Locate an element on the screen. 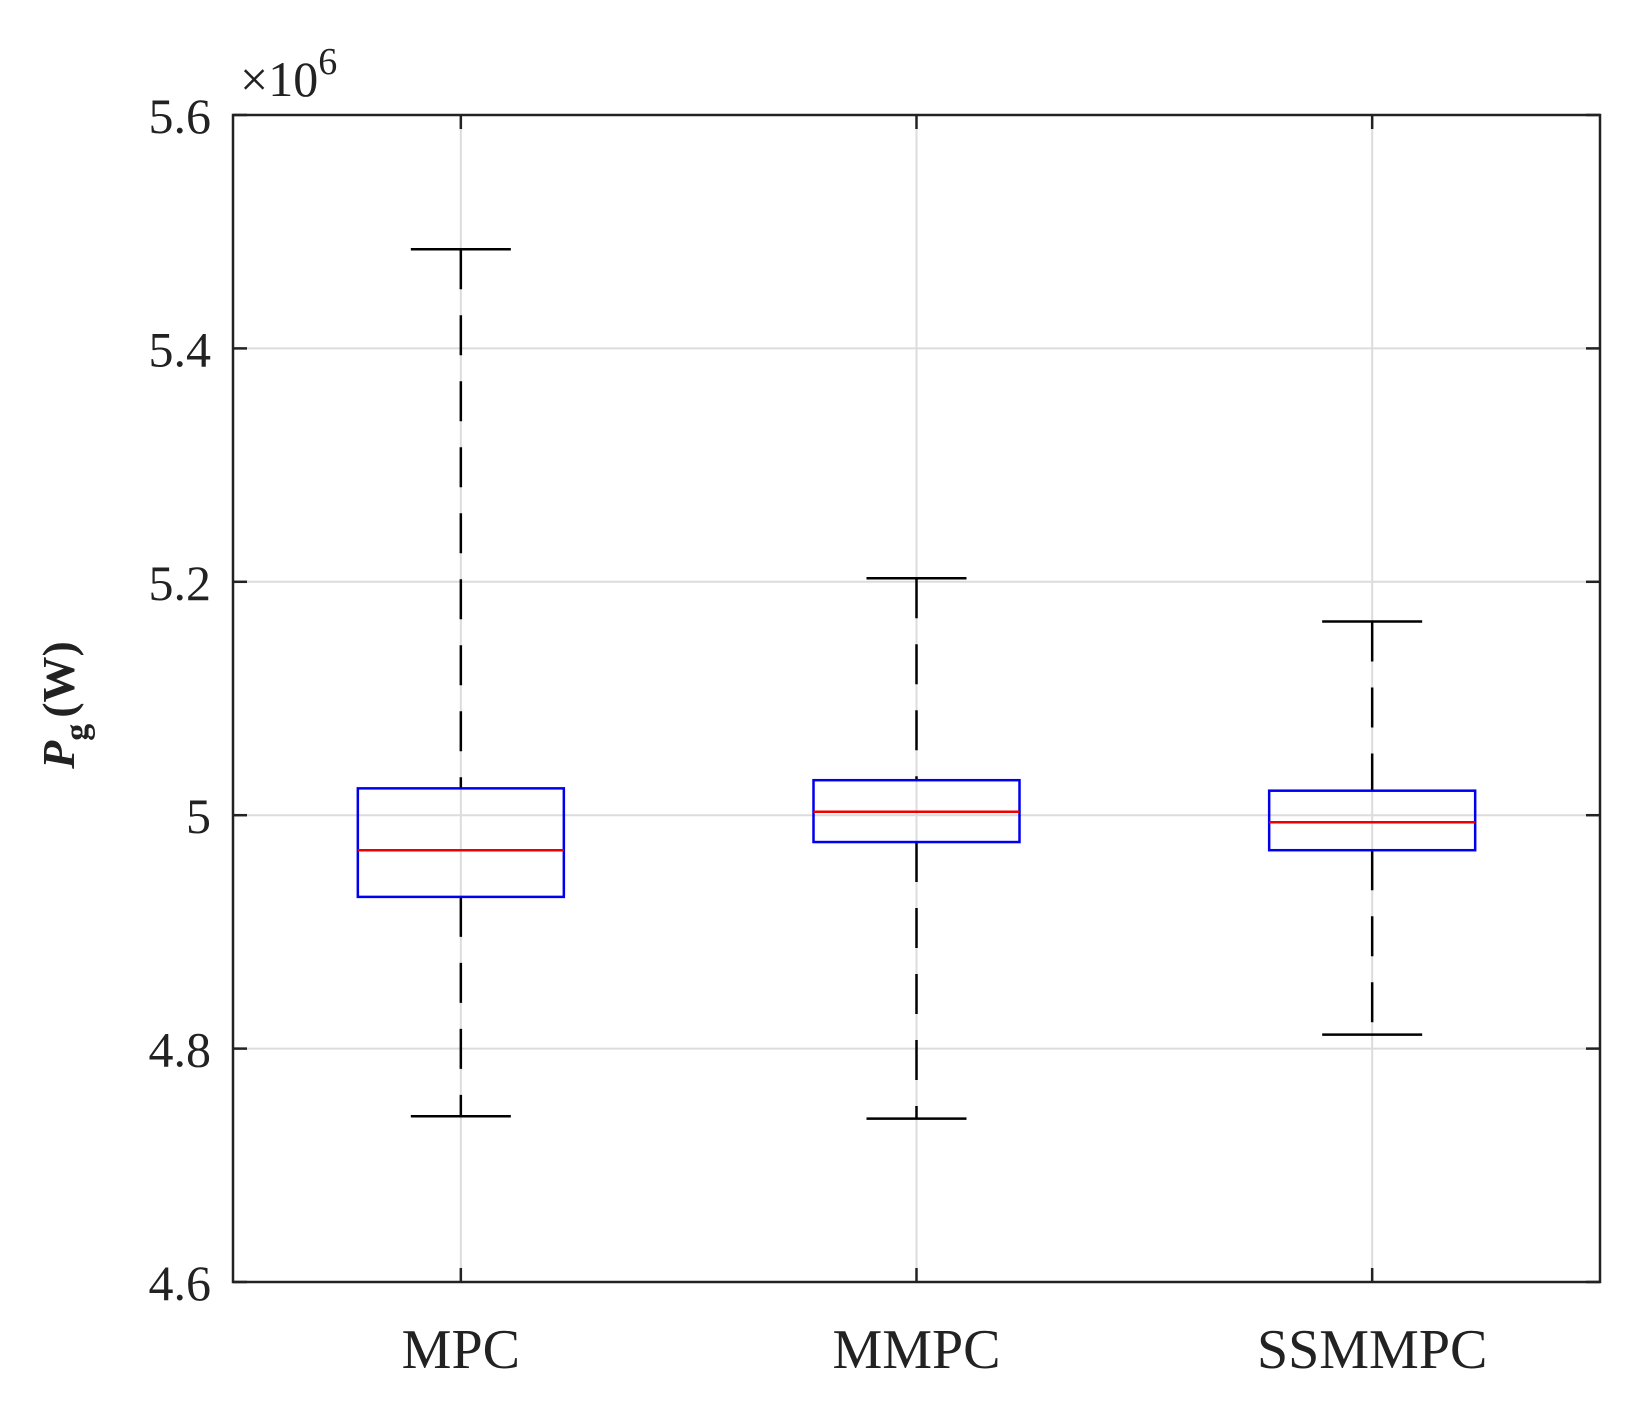 This screenshot has width=1631, height=1402. x-category-label: MPC is located at coordinates (461, 1350).